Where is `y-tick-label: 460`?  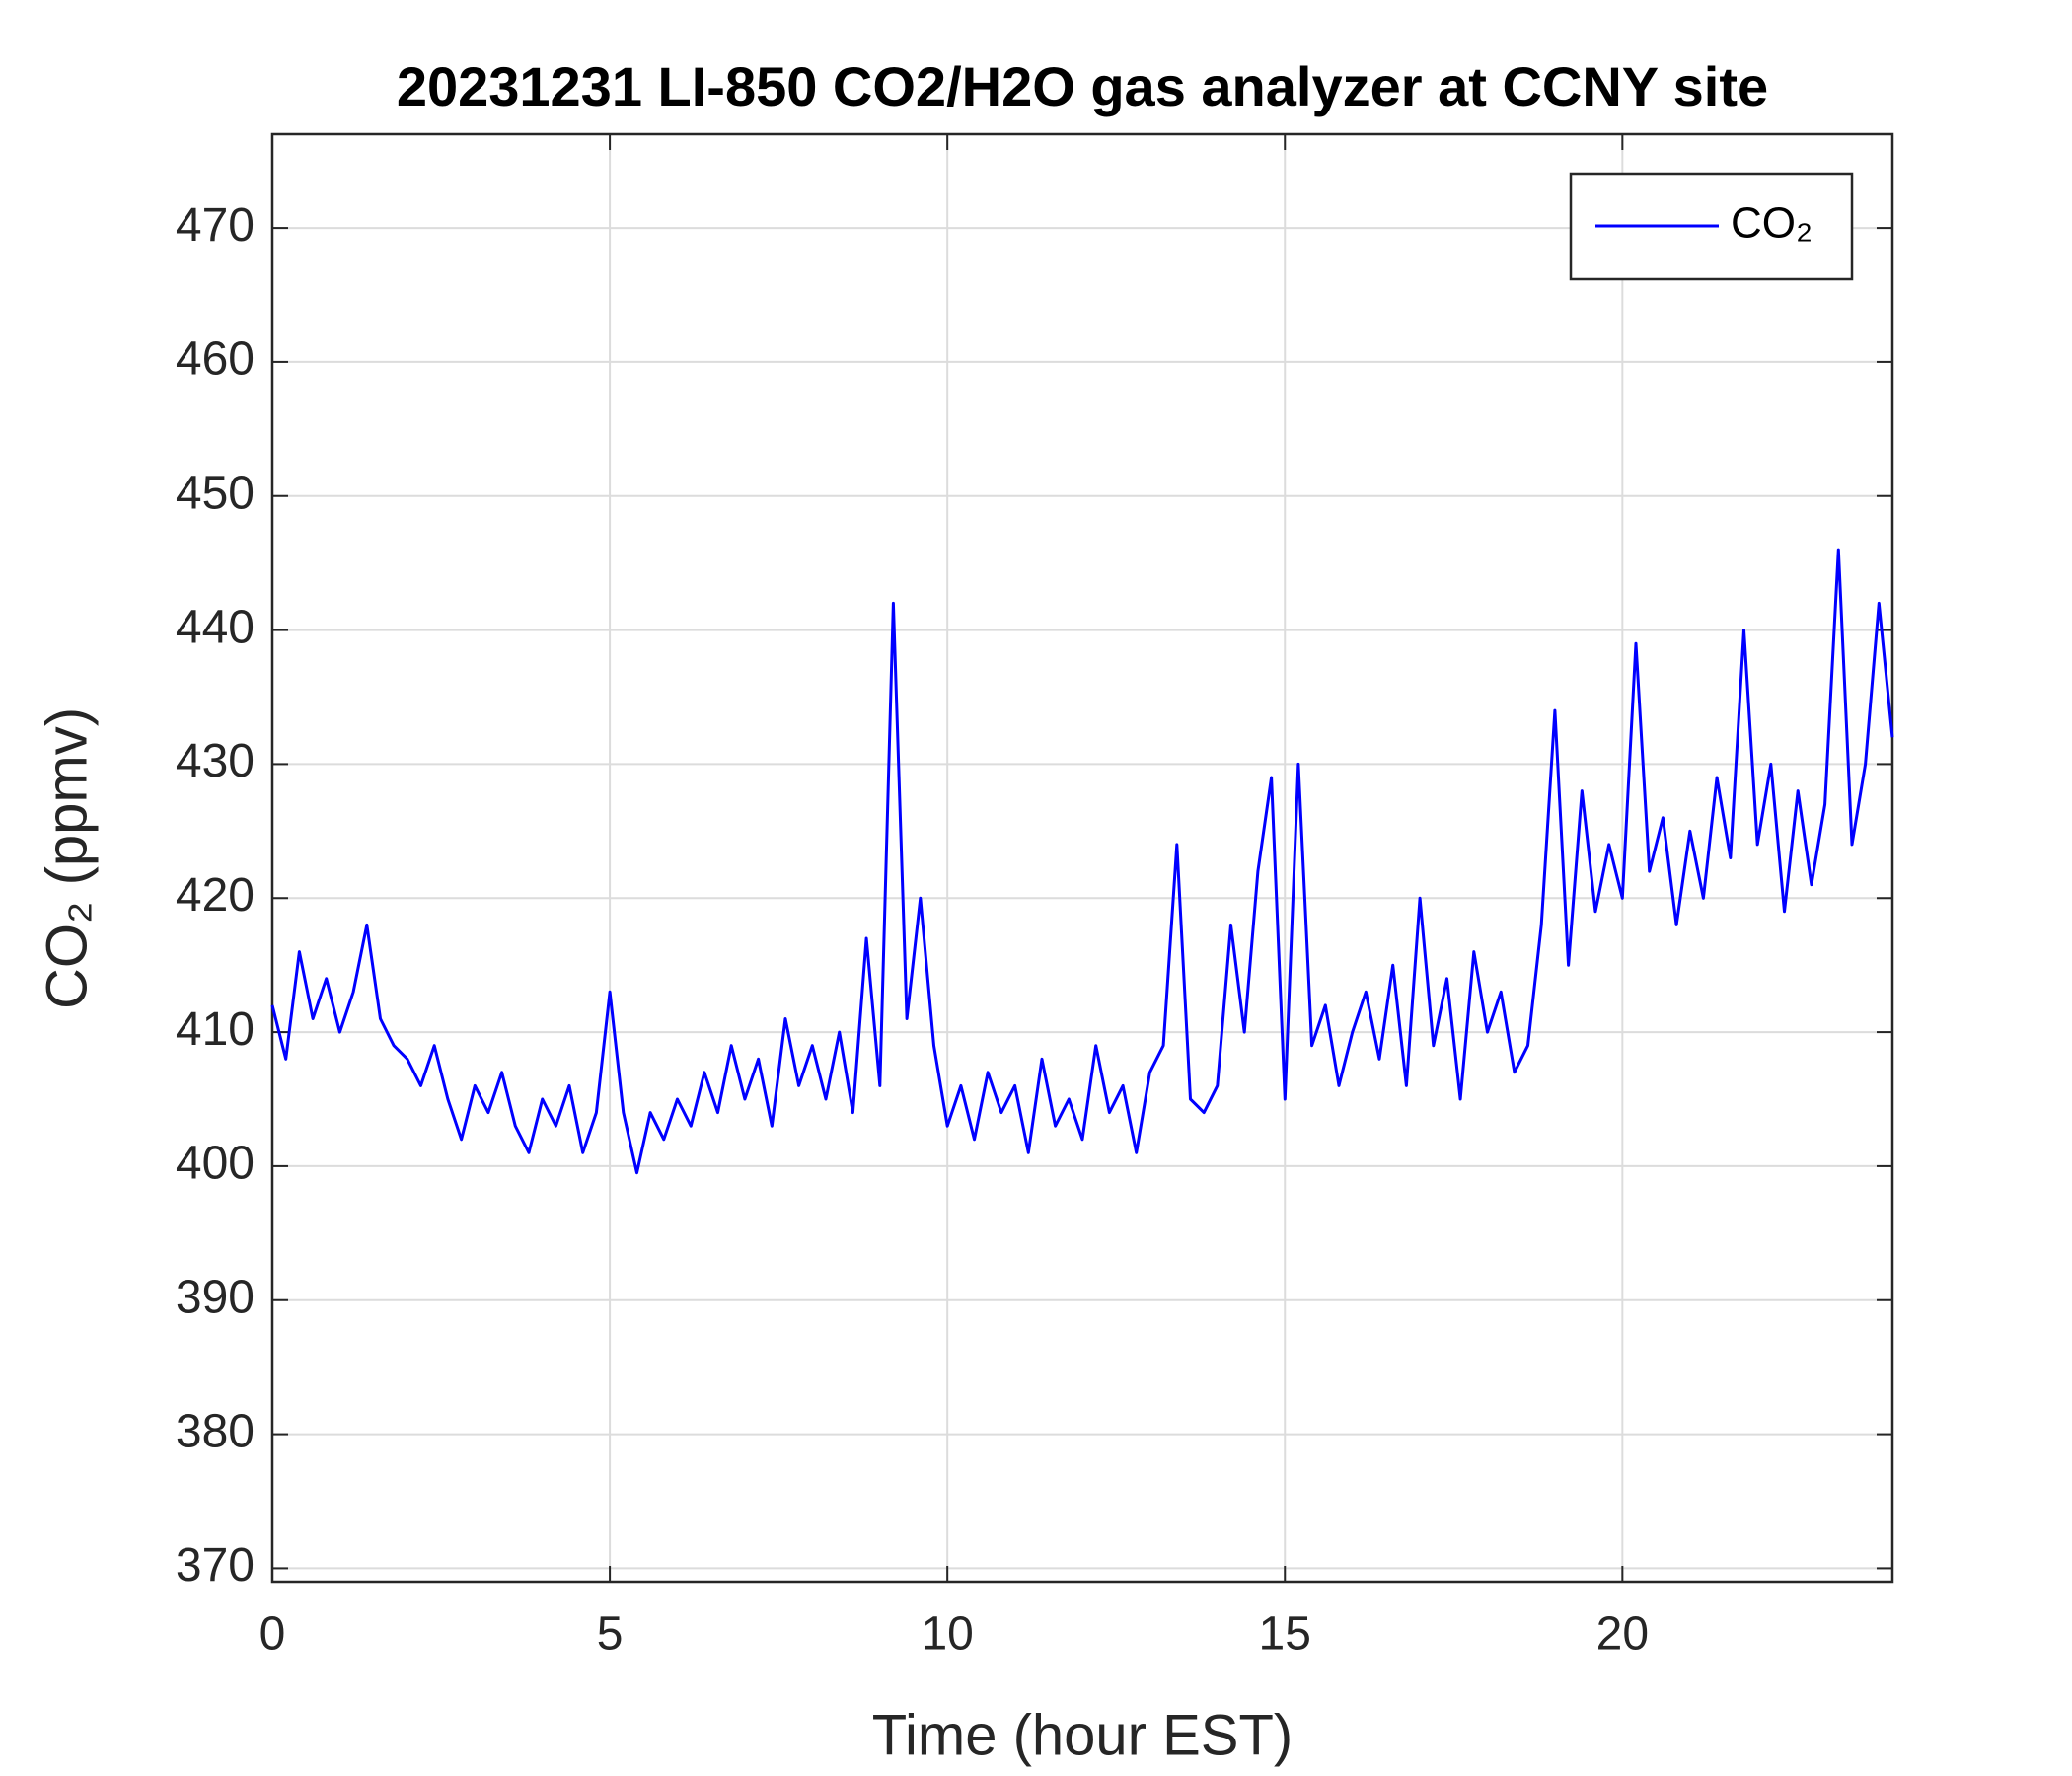
y-tick-label: 460 is located at coordinates (216, 359).